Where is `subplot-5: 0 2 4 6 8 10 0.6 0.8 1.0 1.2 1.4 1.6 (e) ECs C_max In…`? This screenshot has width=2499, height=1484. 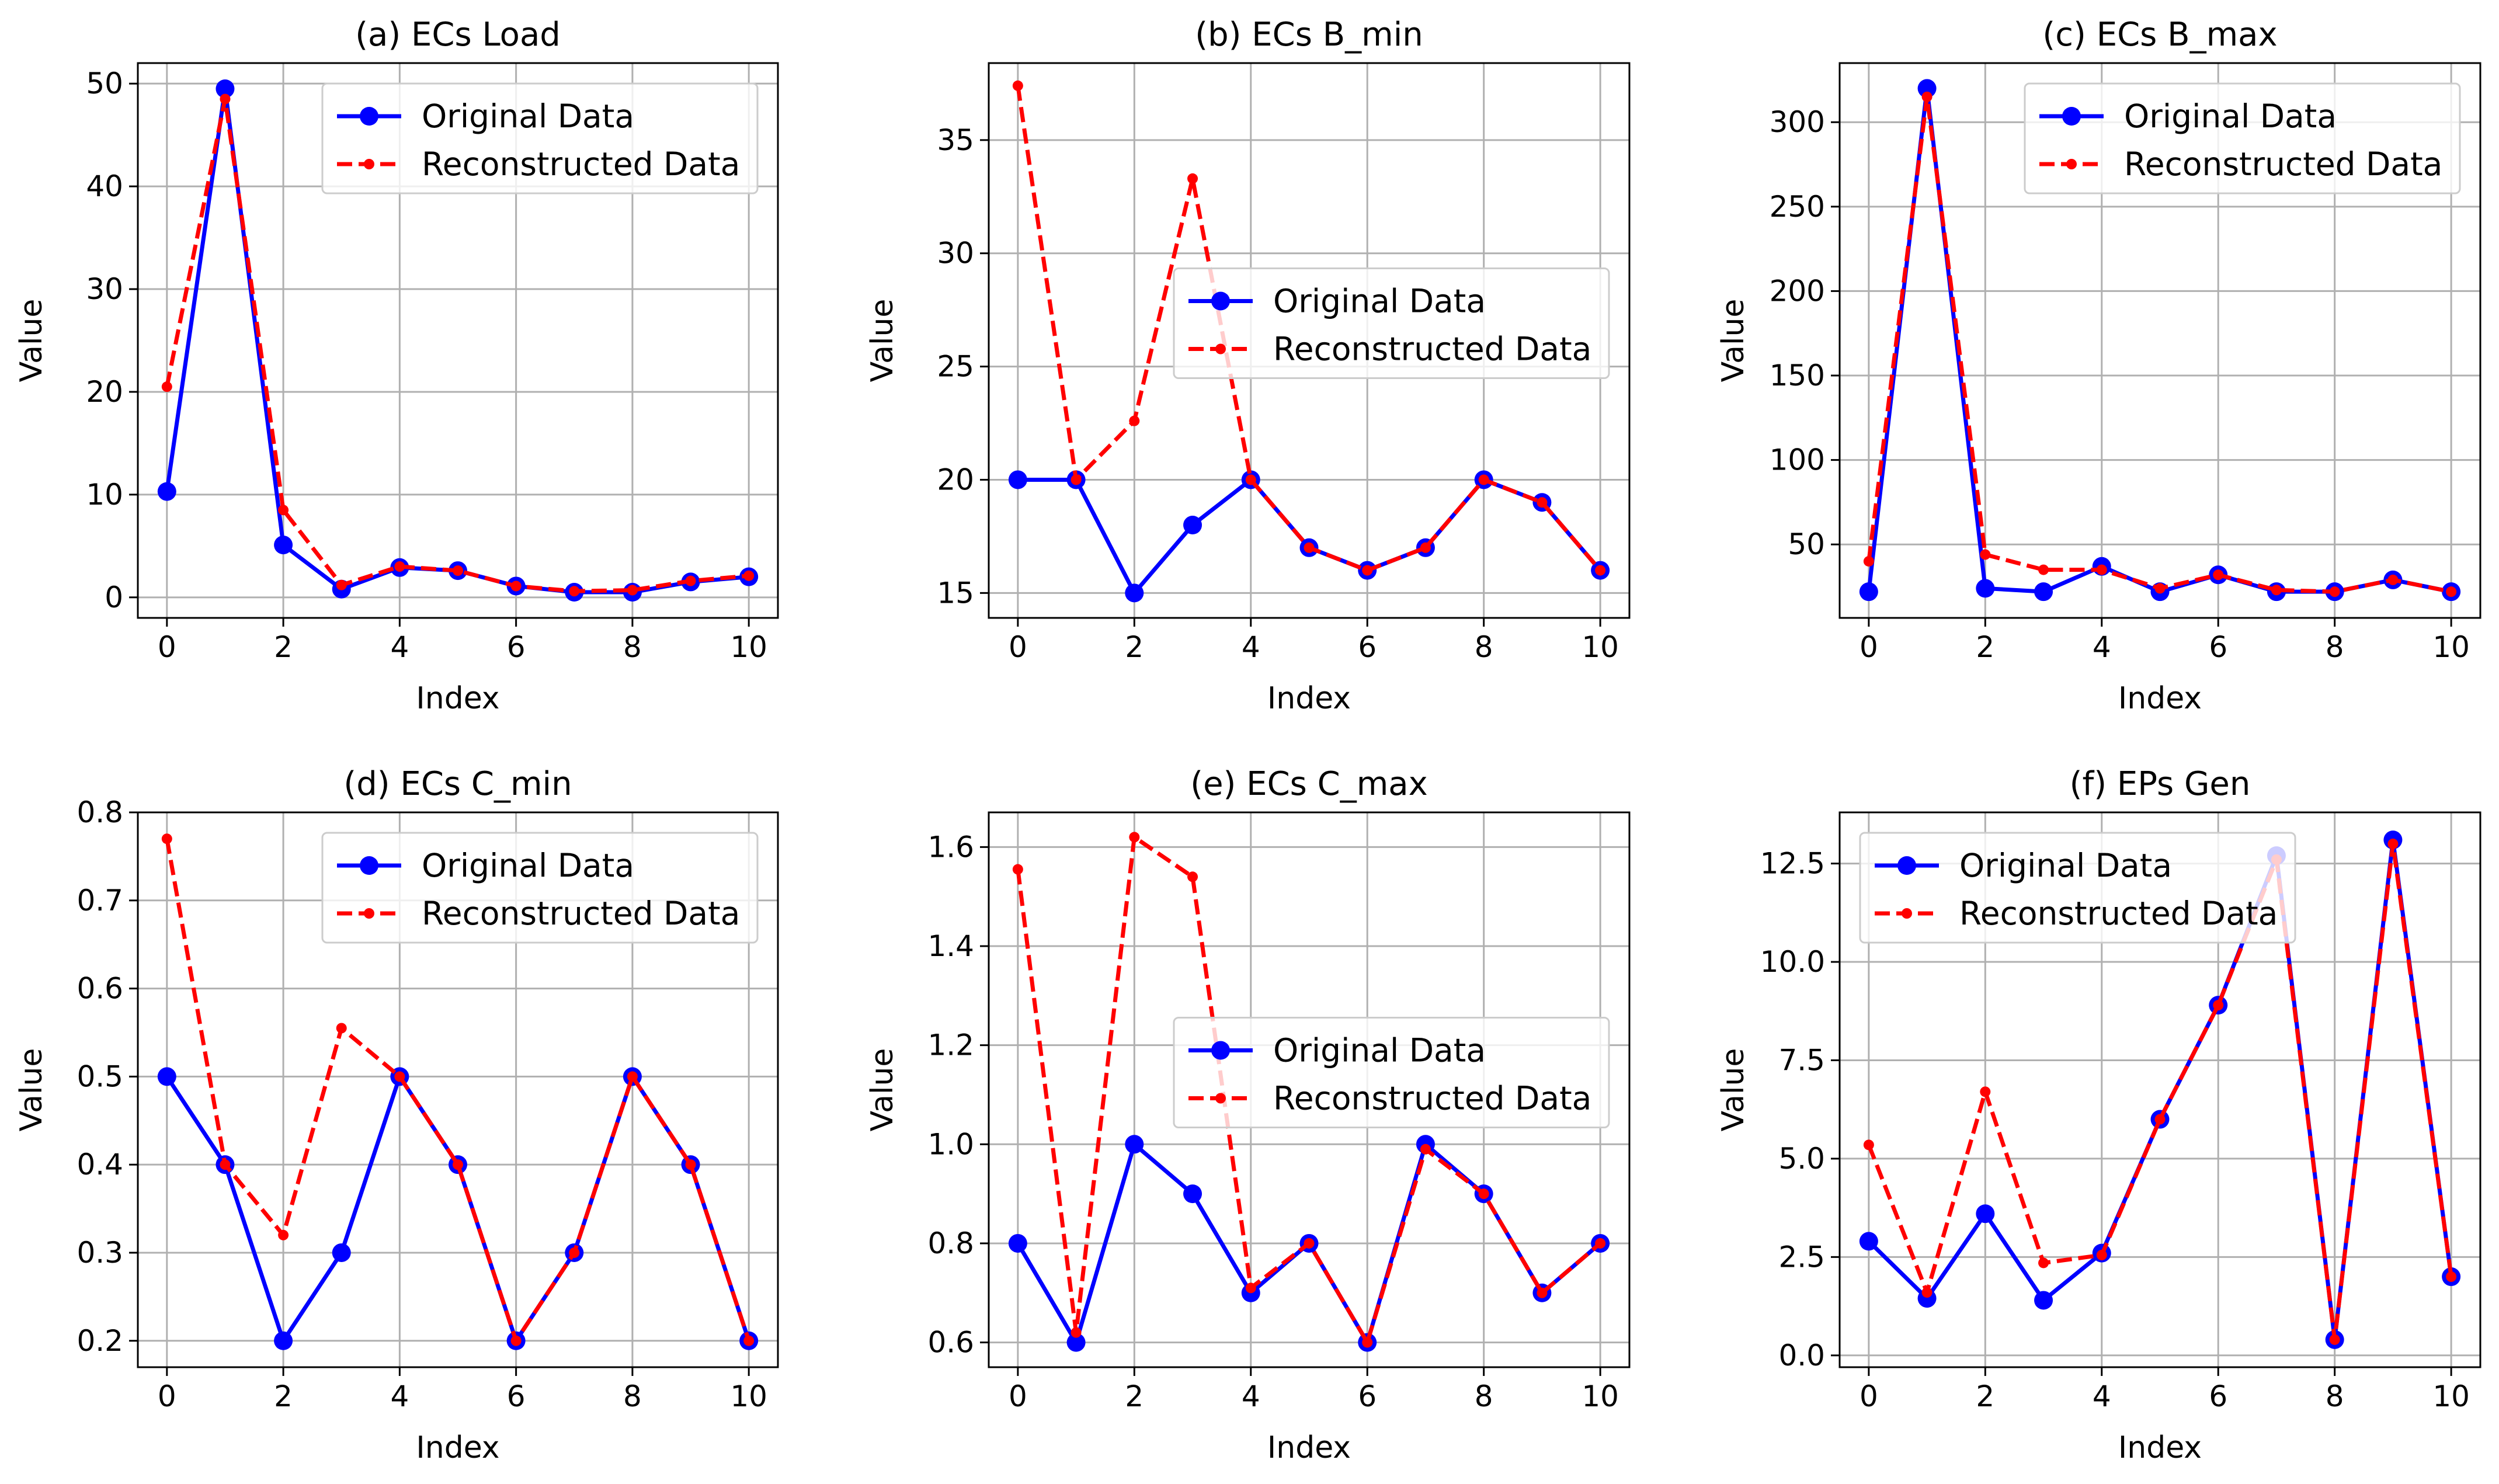
subplot-5: 0 2 4 6 8 10 0.6 0.8 1.0 1.2 1.4 1.6 (e) ECs C_max In… is located at coordinates (1248, 1115).